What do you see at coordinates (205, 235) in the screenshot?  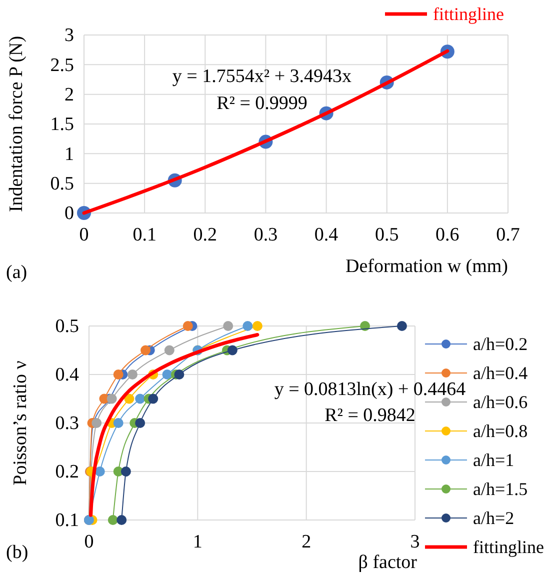 I see `x-tick-label: 0.2` at bounding box center [205, 235].